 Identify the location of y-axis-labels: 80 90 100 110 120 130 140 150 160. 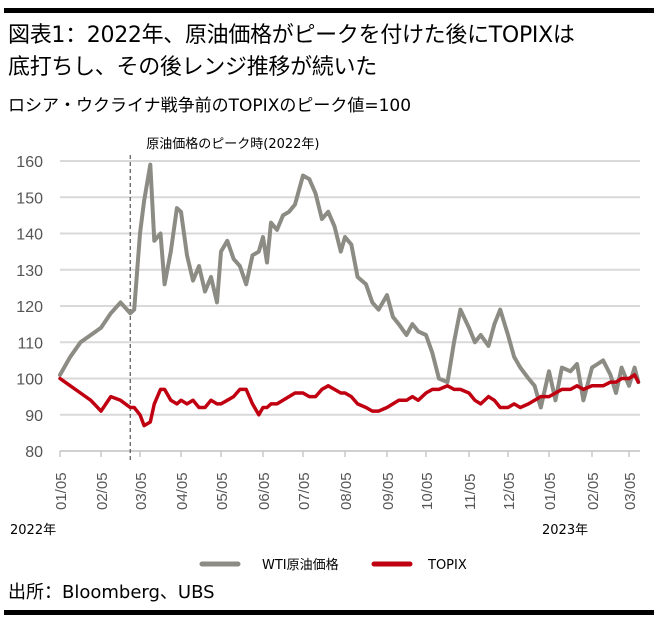
(29, 307).